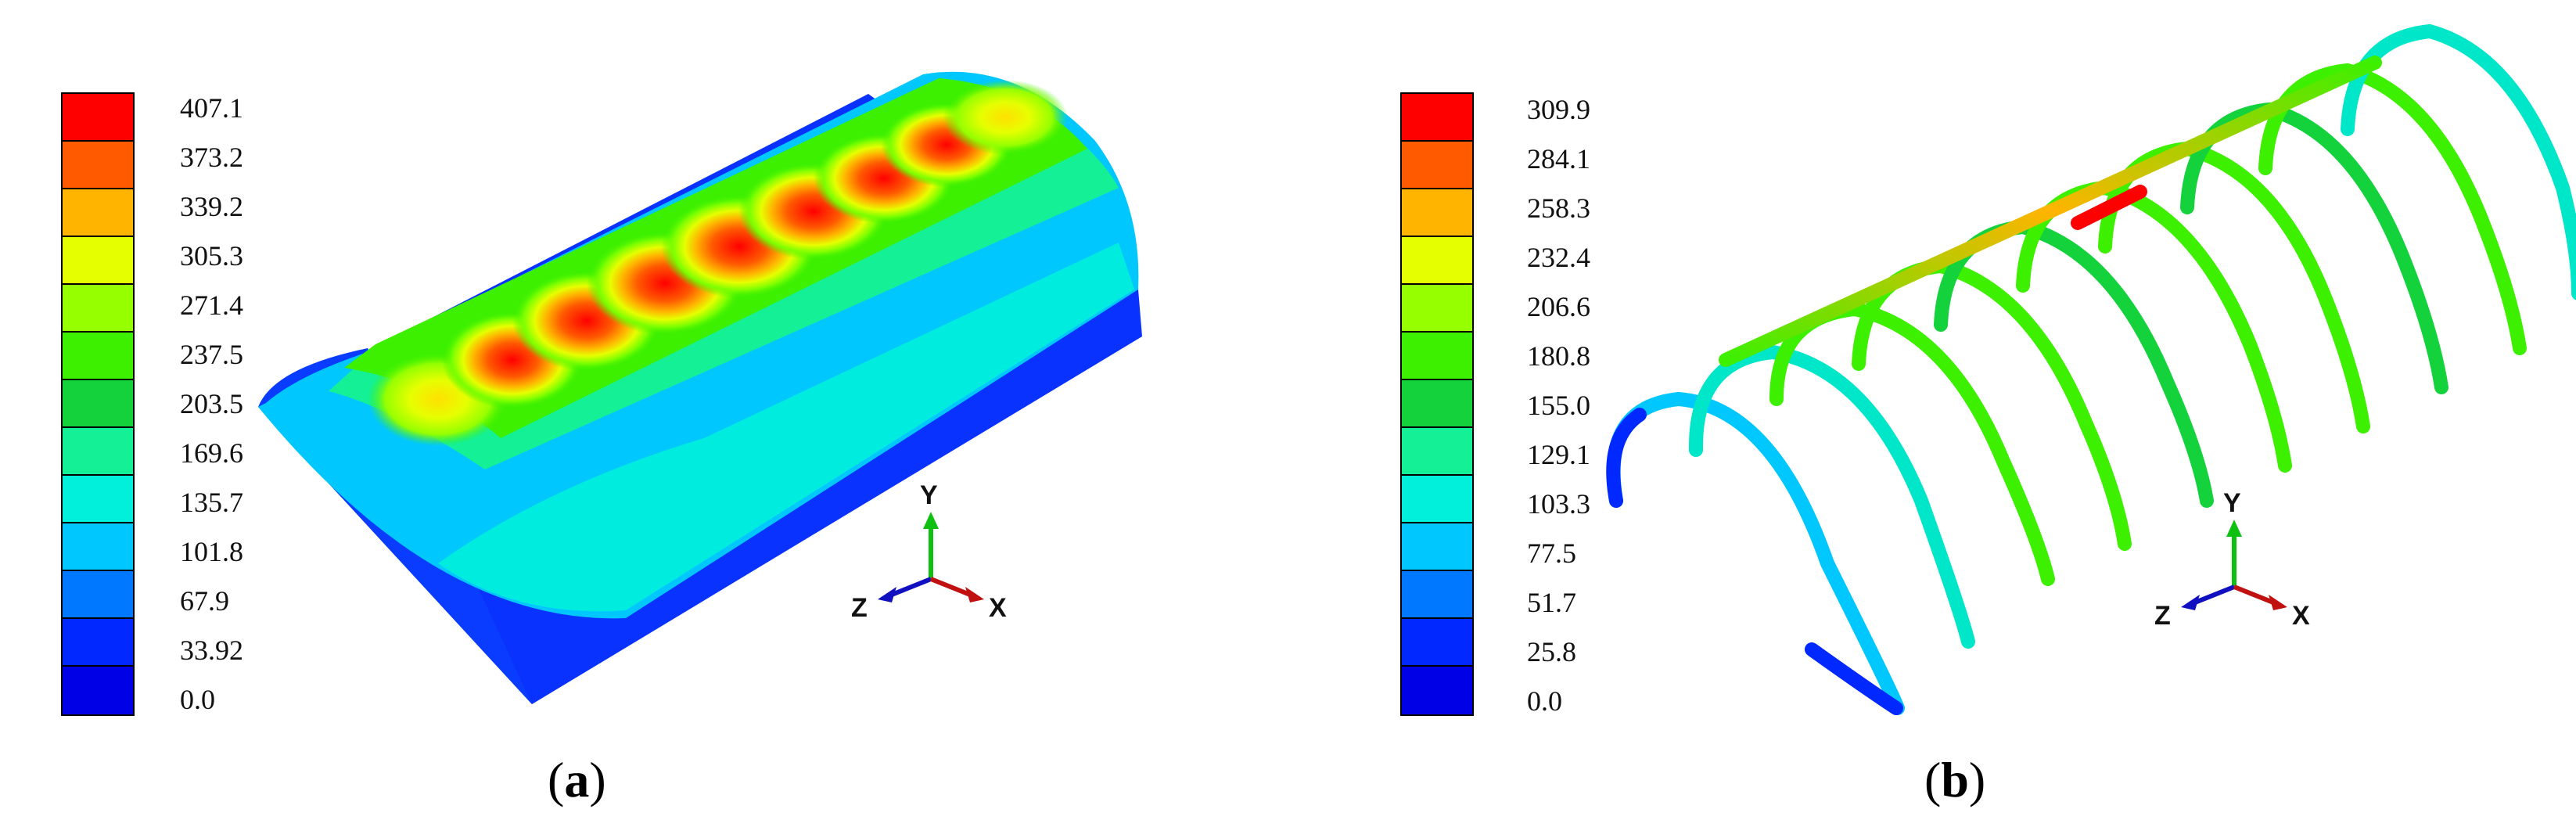 The width and height of the screenshot is (2576, 838). What do you see at coordinates (1552, 651) in the screenshot?
I see `legend-tick: 25.8` at bounding box center [1552, 651].